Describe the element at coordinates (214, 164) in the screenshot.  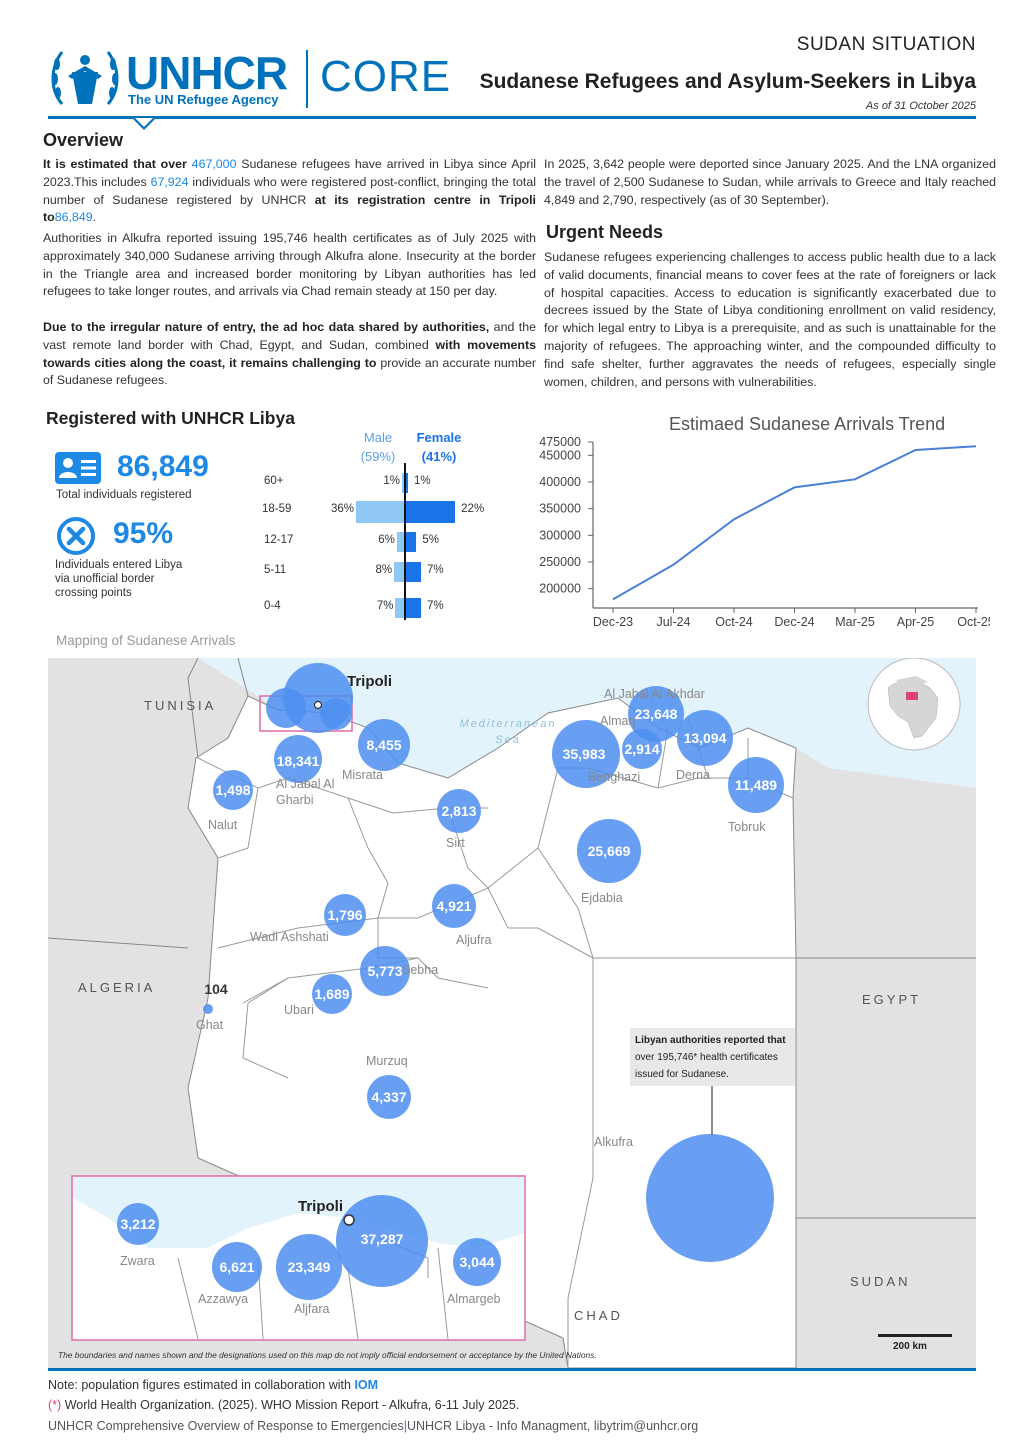
I see `total-arrivals-value: 467,000` at that location.